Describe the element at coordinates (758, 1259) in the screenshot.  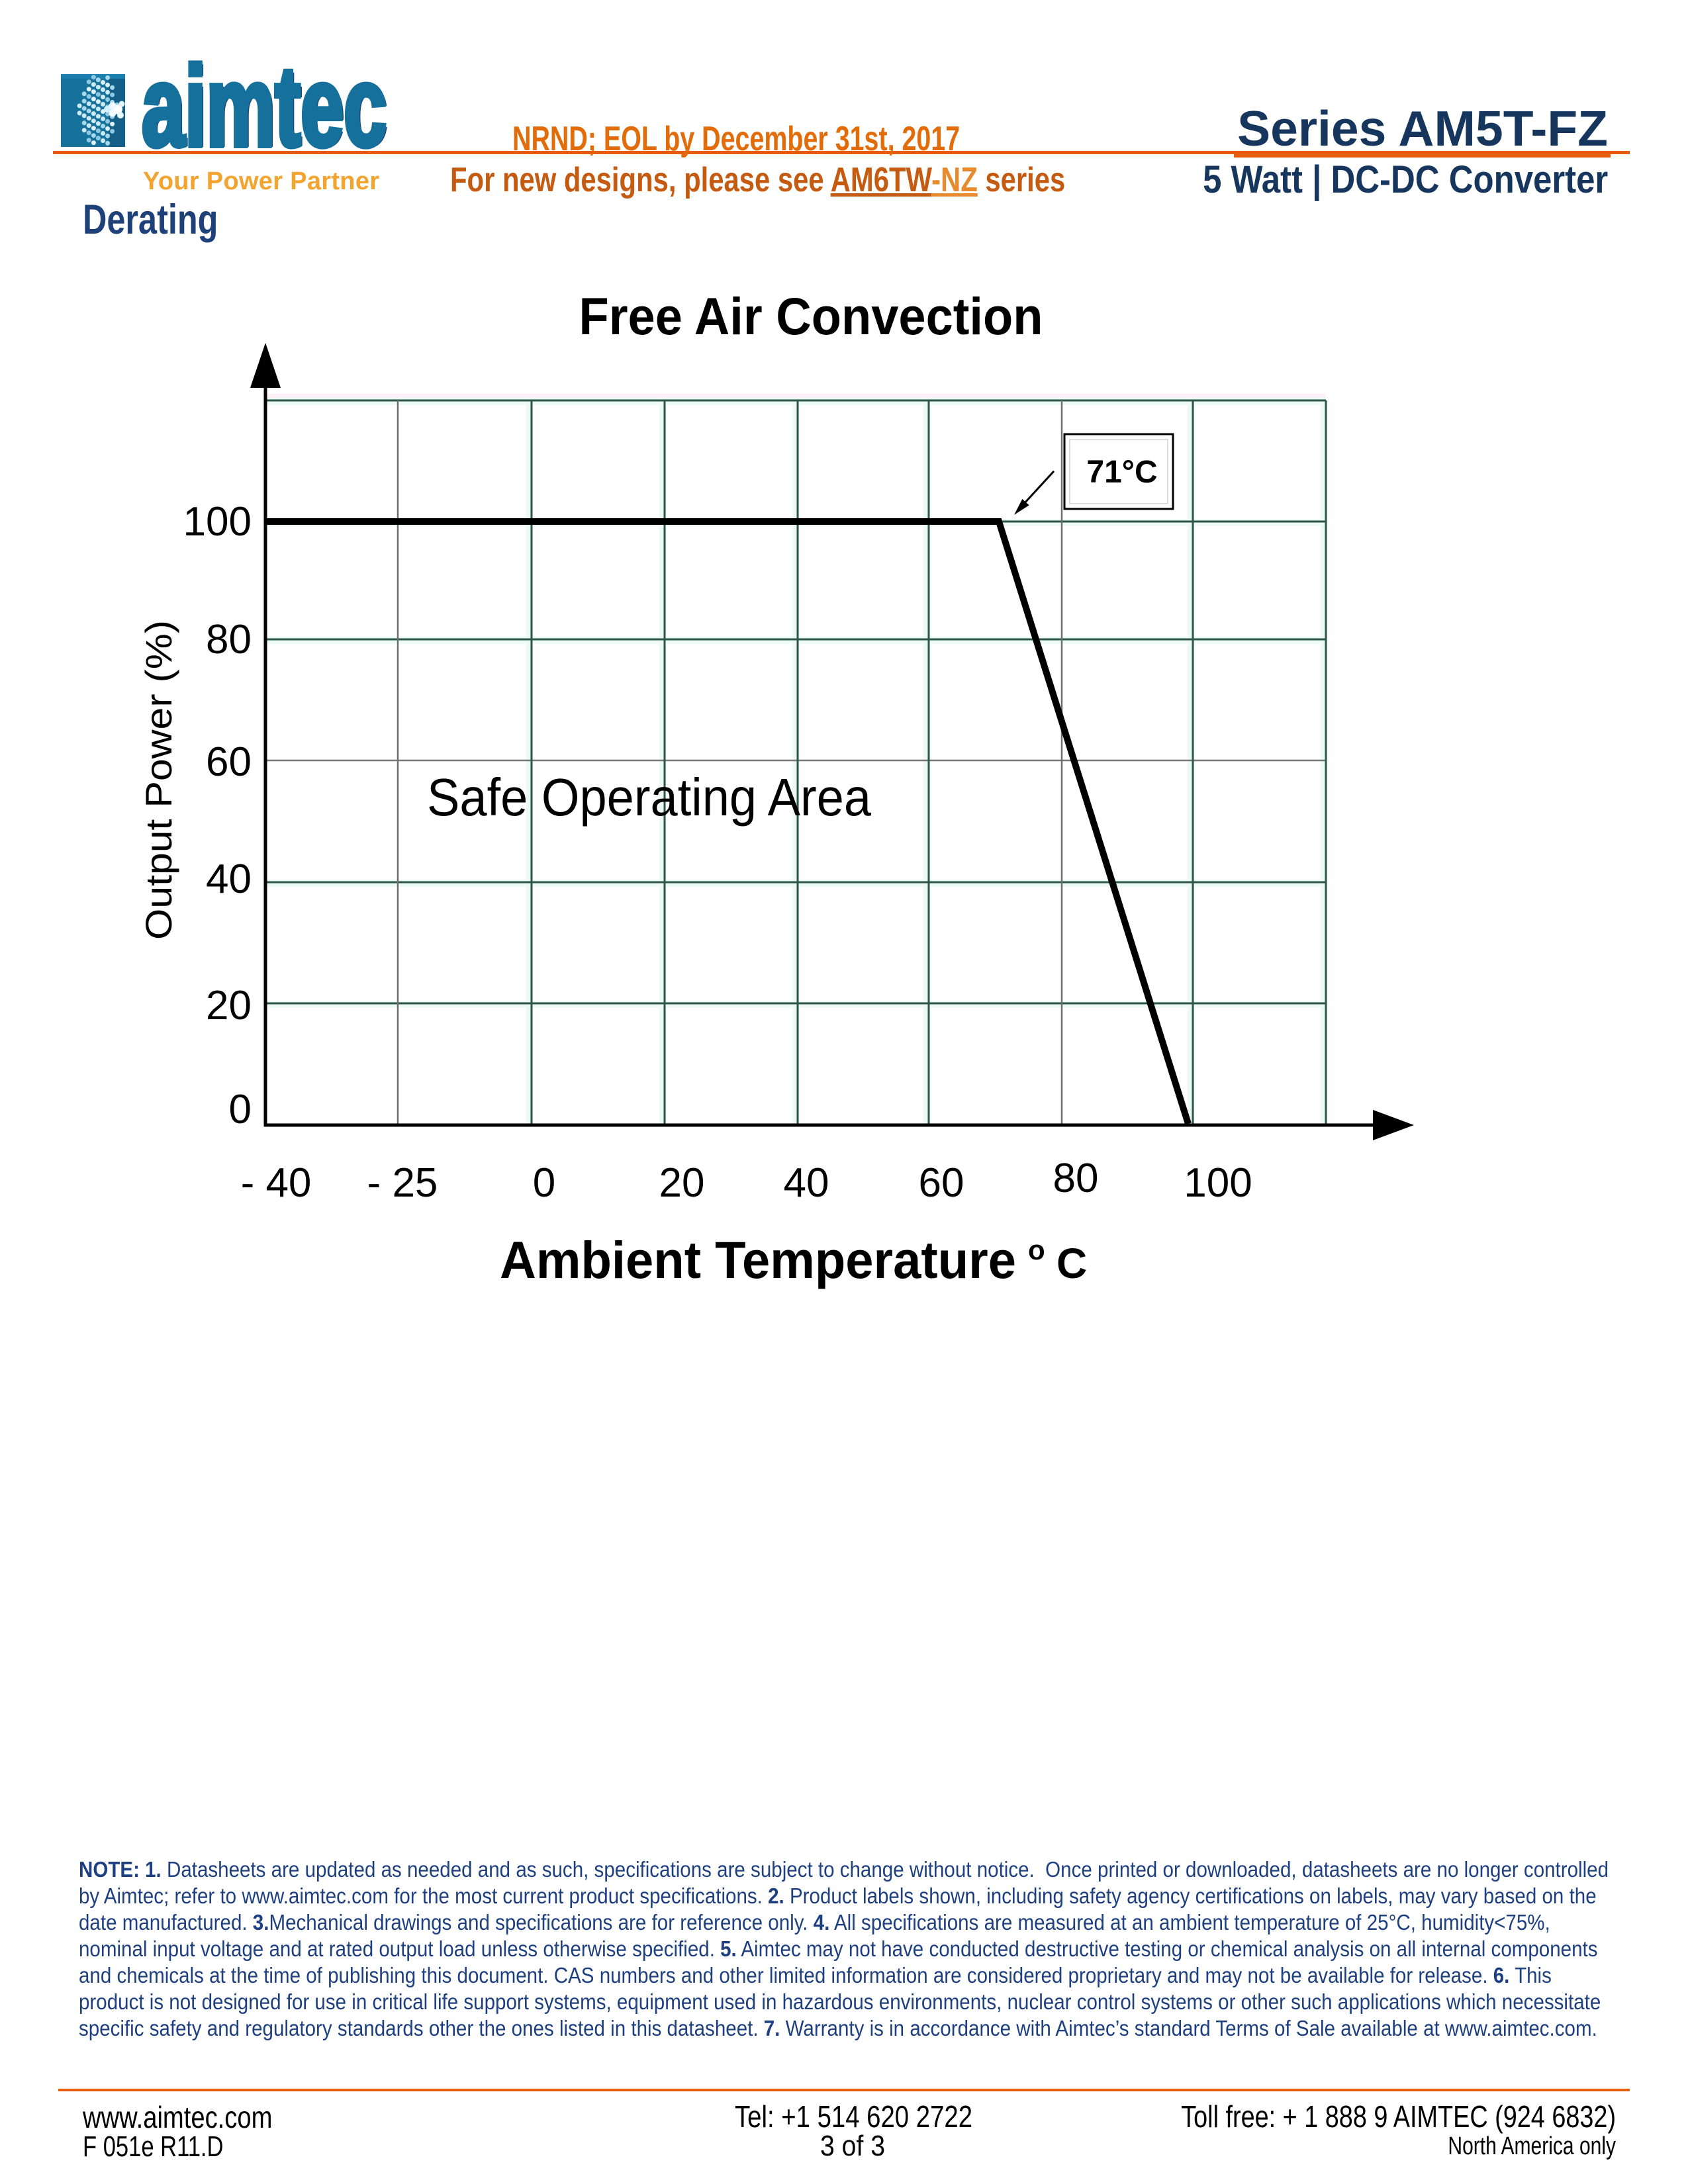
I see `svg-text: Ambient Temperature` at that location.